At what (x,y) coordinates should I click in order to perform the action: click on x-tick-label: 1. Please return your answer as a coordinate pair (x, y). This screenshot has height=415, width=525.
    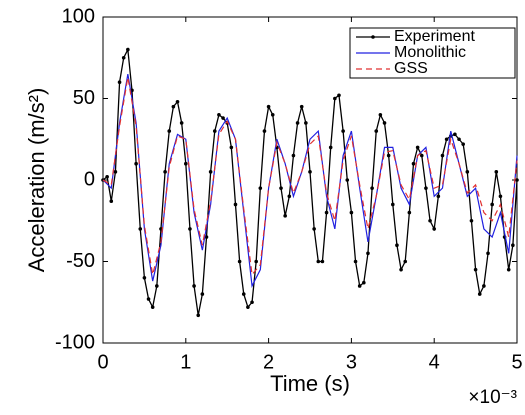
    Looking at the image, I should click on (185, 362).